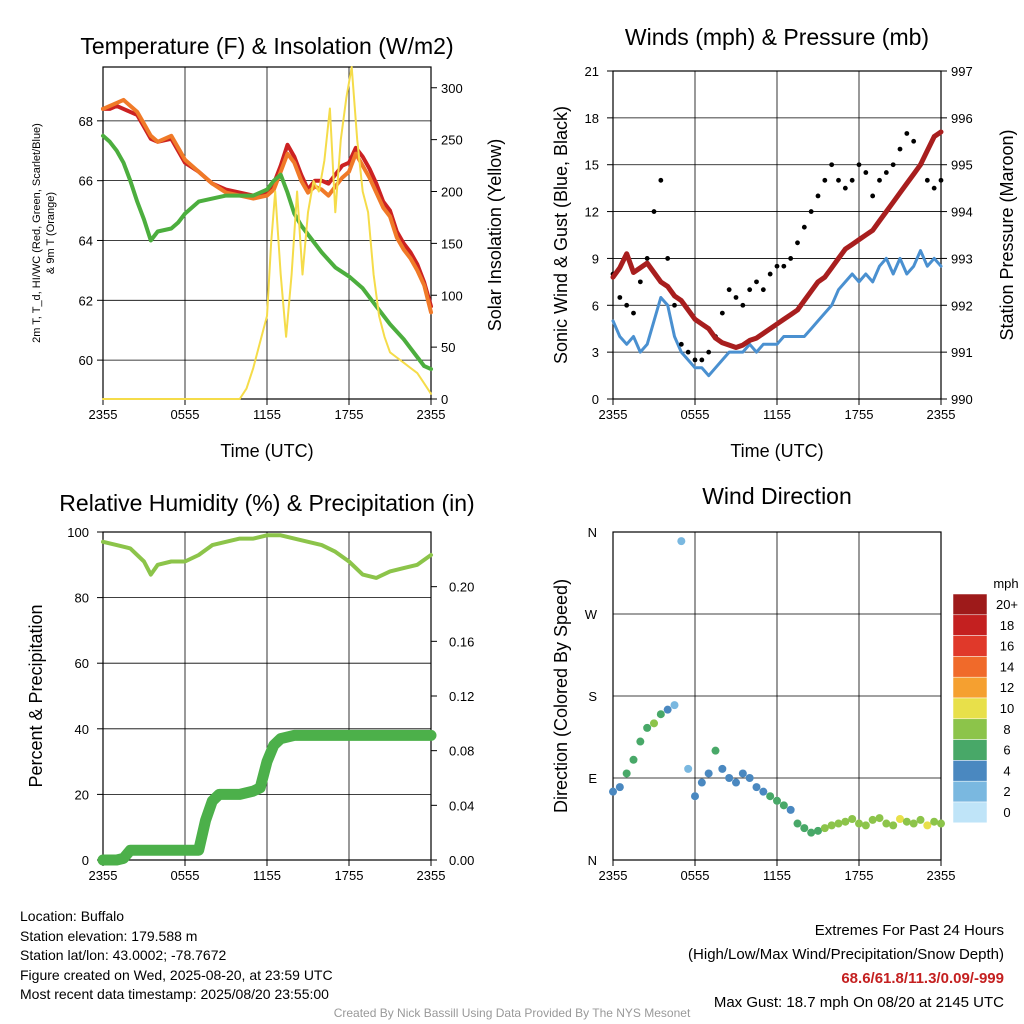 The image size is (1024, 1024). What do you see at coordinates (86, 300) in the screenshot?
I see `y-tick-label: 62` at bounding box center [86, 300].